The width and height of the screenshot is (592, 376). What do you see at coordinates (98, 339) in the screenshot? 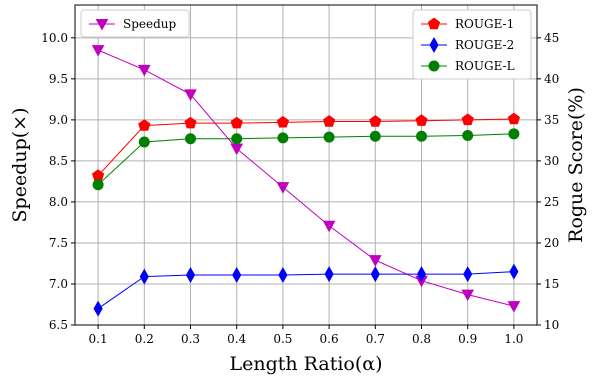
I see `x-tick-label: 0.1` at bounding box center [98, 339].